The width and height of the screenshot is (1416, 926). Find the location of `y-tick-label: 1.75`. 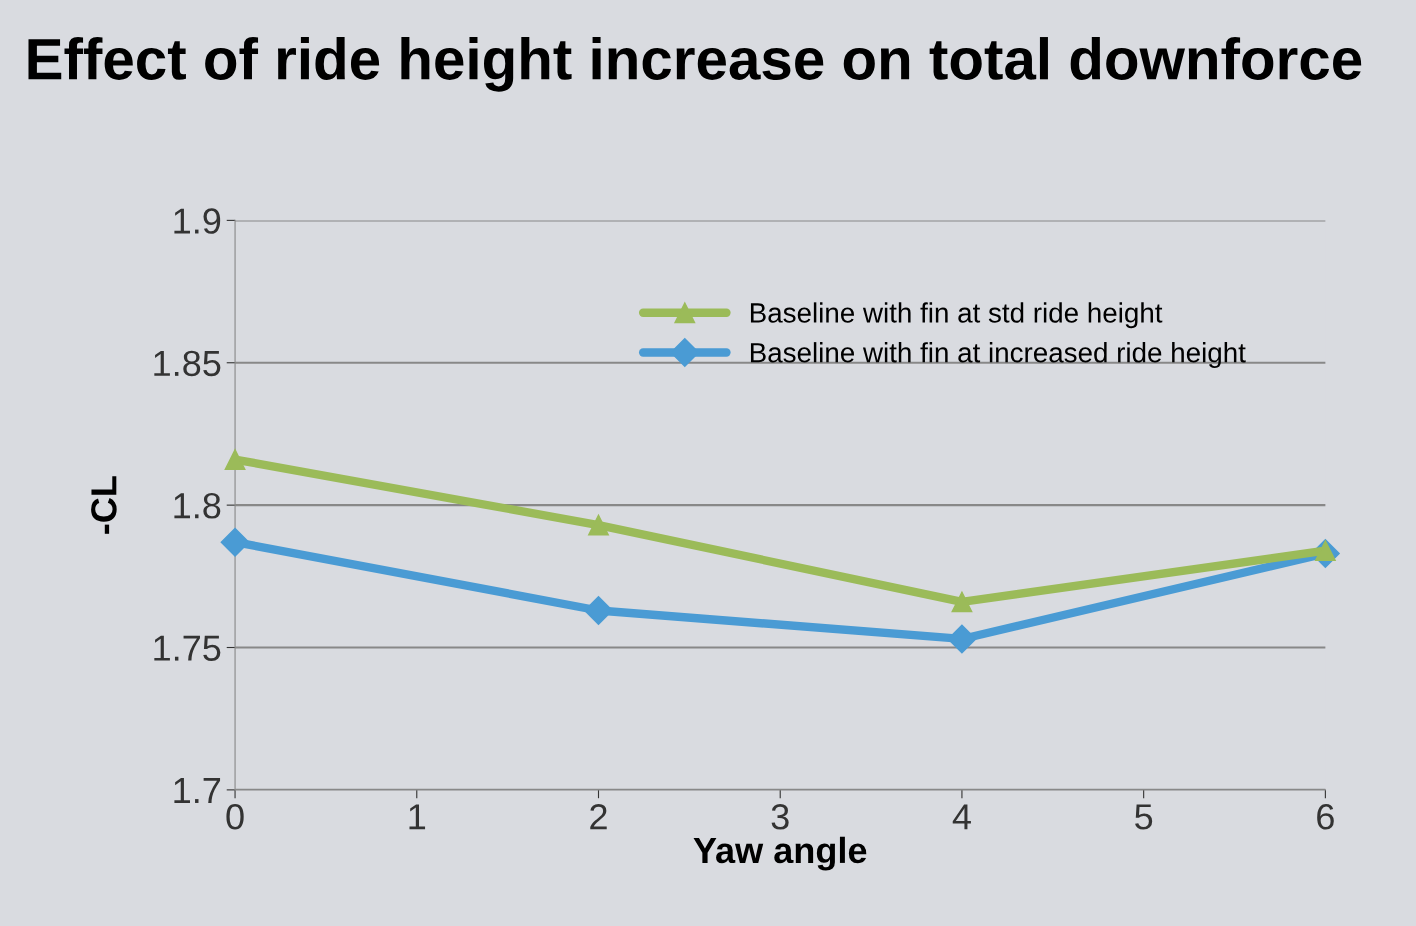

y-tick-label: 1.75 is located at coordinates (187, 648).